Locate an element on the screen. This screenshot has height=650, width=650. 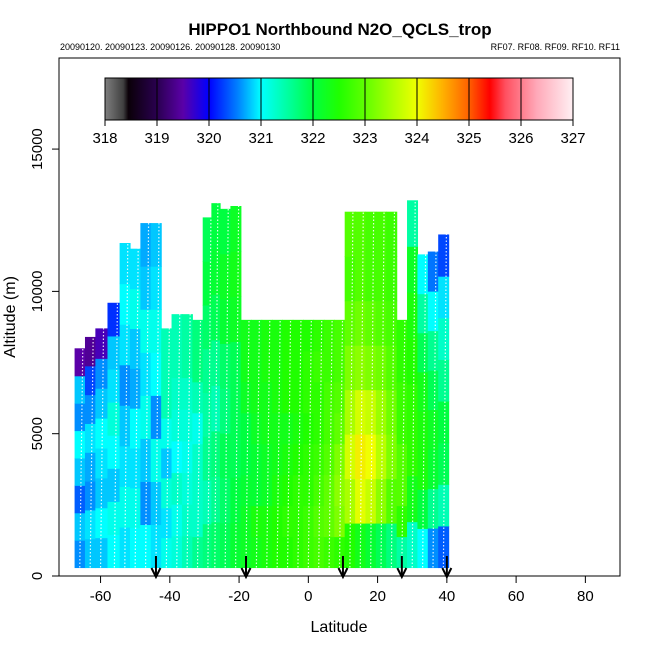
x-tick-label: 80 is located at coordinates (585, 596).